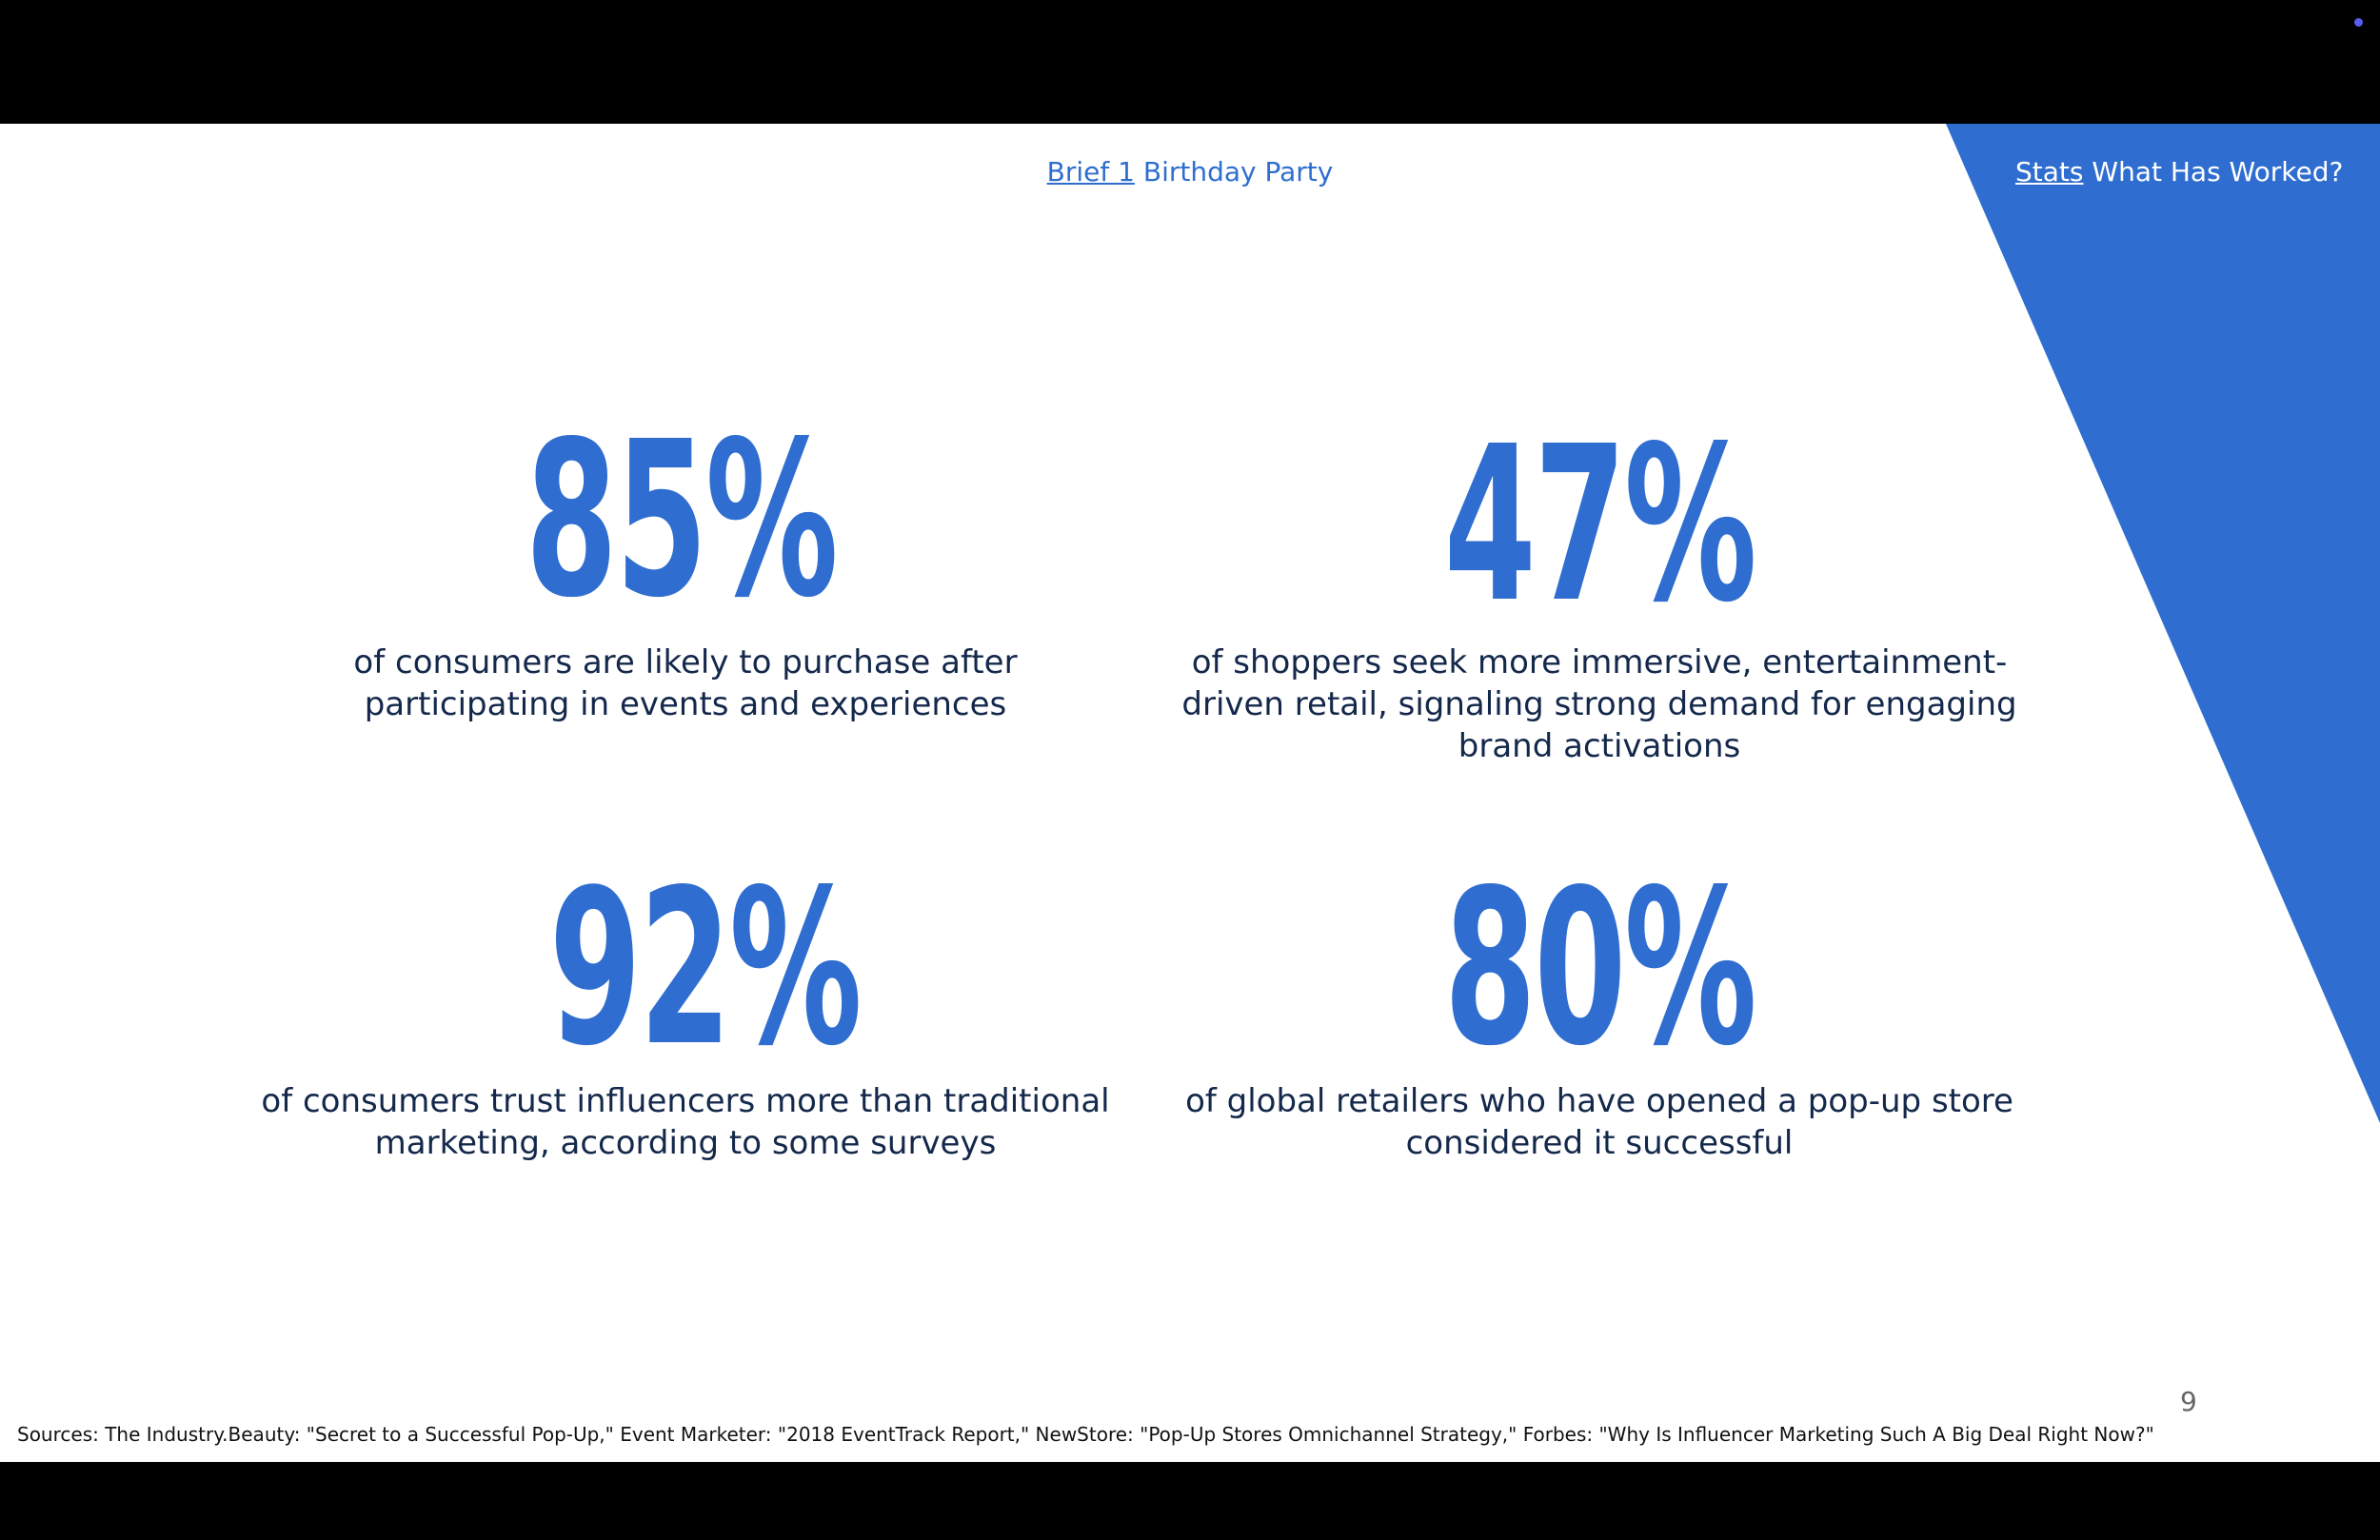  Describe the element at coordinates (2218, 172) in the screenshot. I see `stats-title: What Has Worked?` at that location.